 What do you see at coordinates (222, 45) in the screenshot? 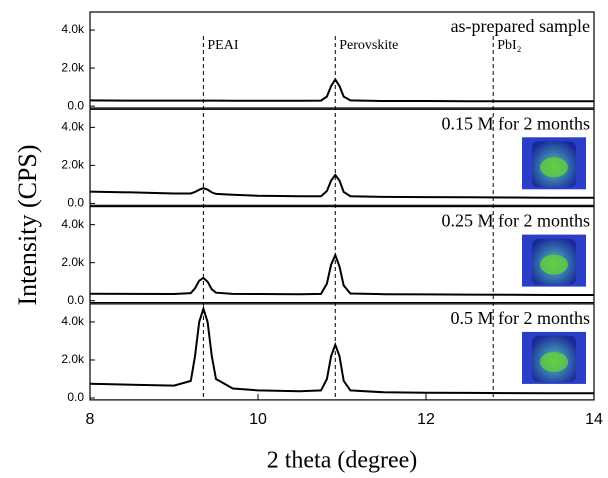
I see `reference-label: PEAI` at bounding box center [222, 45].